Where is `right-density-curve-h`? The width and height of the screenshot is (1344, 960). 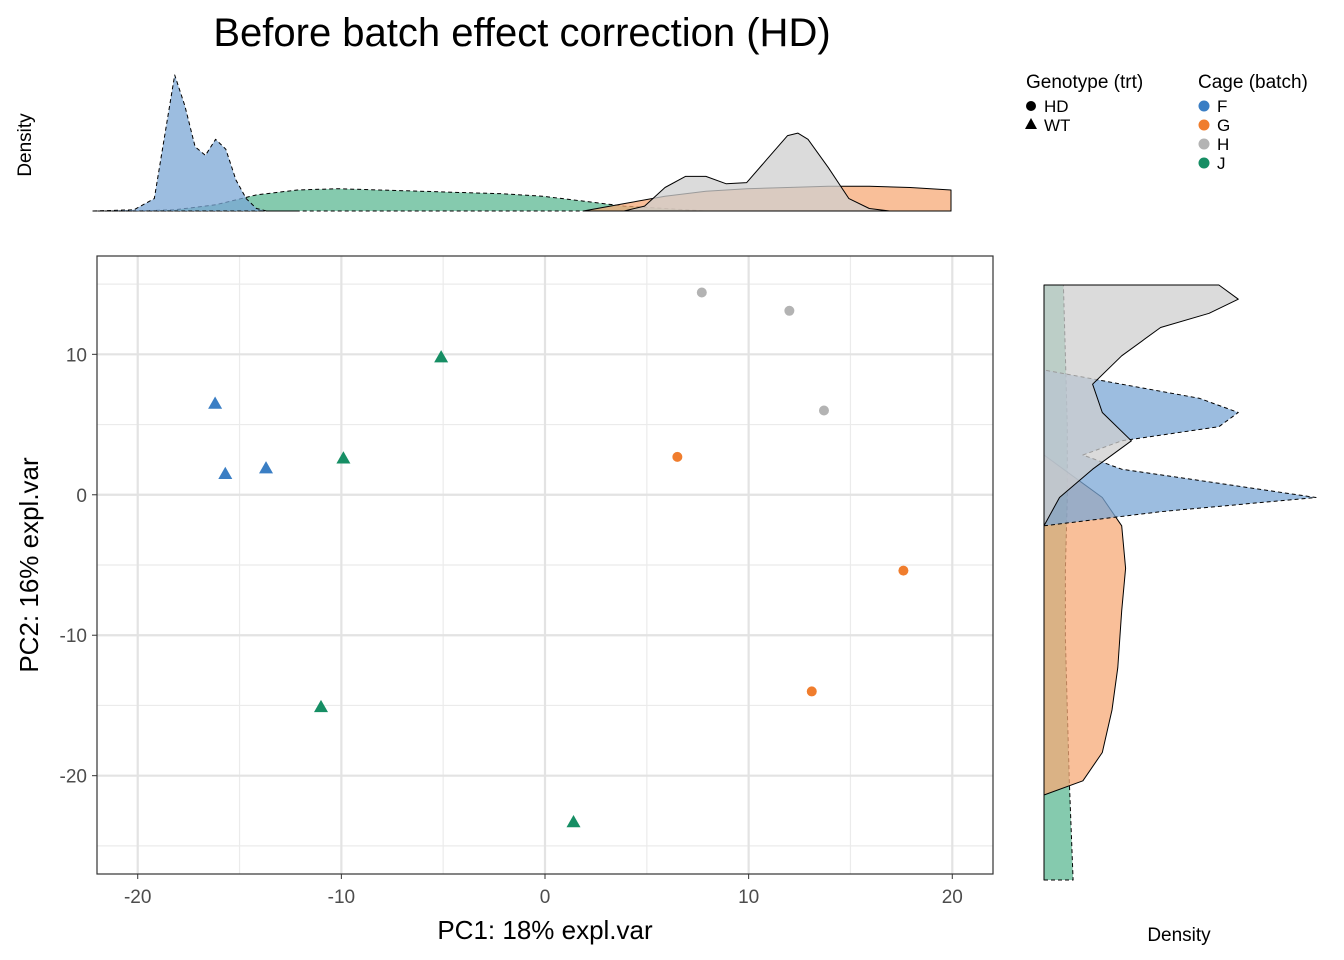 right-density-curve-h is located at coordinates (1141, 405).